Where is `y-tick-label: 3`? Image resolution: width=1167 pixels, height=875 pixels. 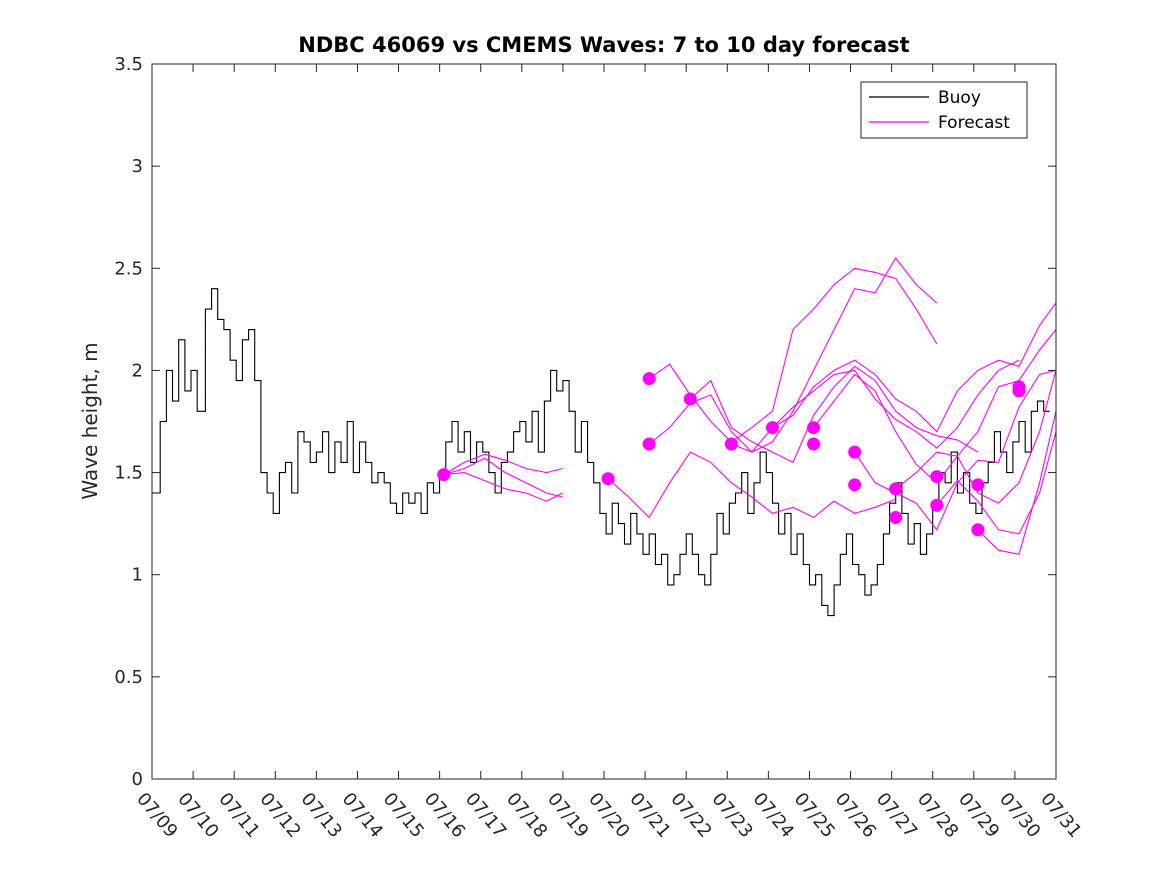 y-tick-label: 3 is located at coordinates (137, 166).